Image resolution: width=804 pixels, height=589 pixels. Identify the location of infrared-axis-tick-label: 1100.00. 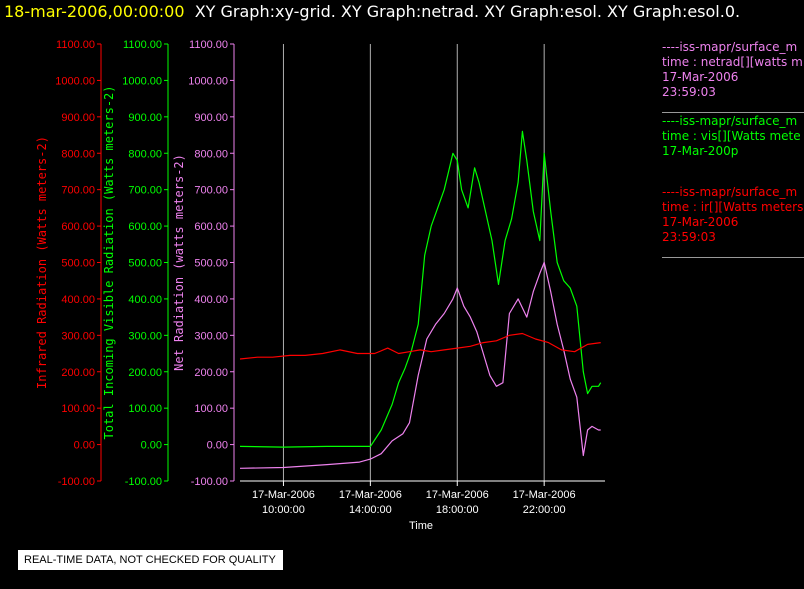
(75, 45).